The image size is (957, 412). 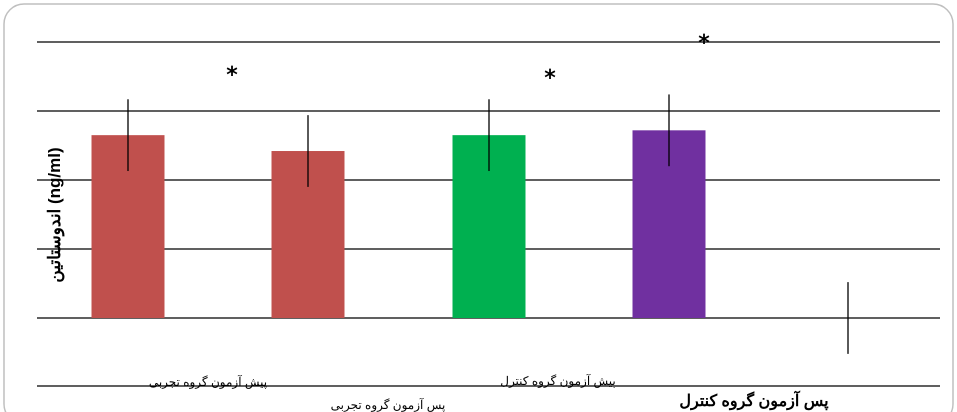 I want to click on category-label: پیش آزمون گروه تجربی, so click(x=208, y=381).